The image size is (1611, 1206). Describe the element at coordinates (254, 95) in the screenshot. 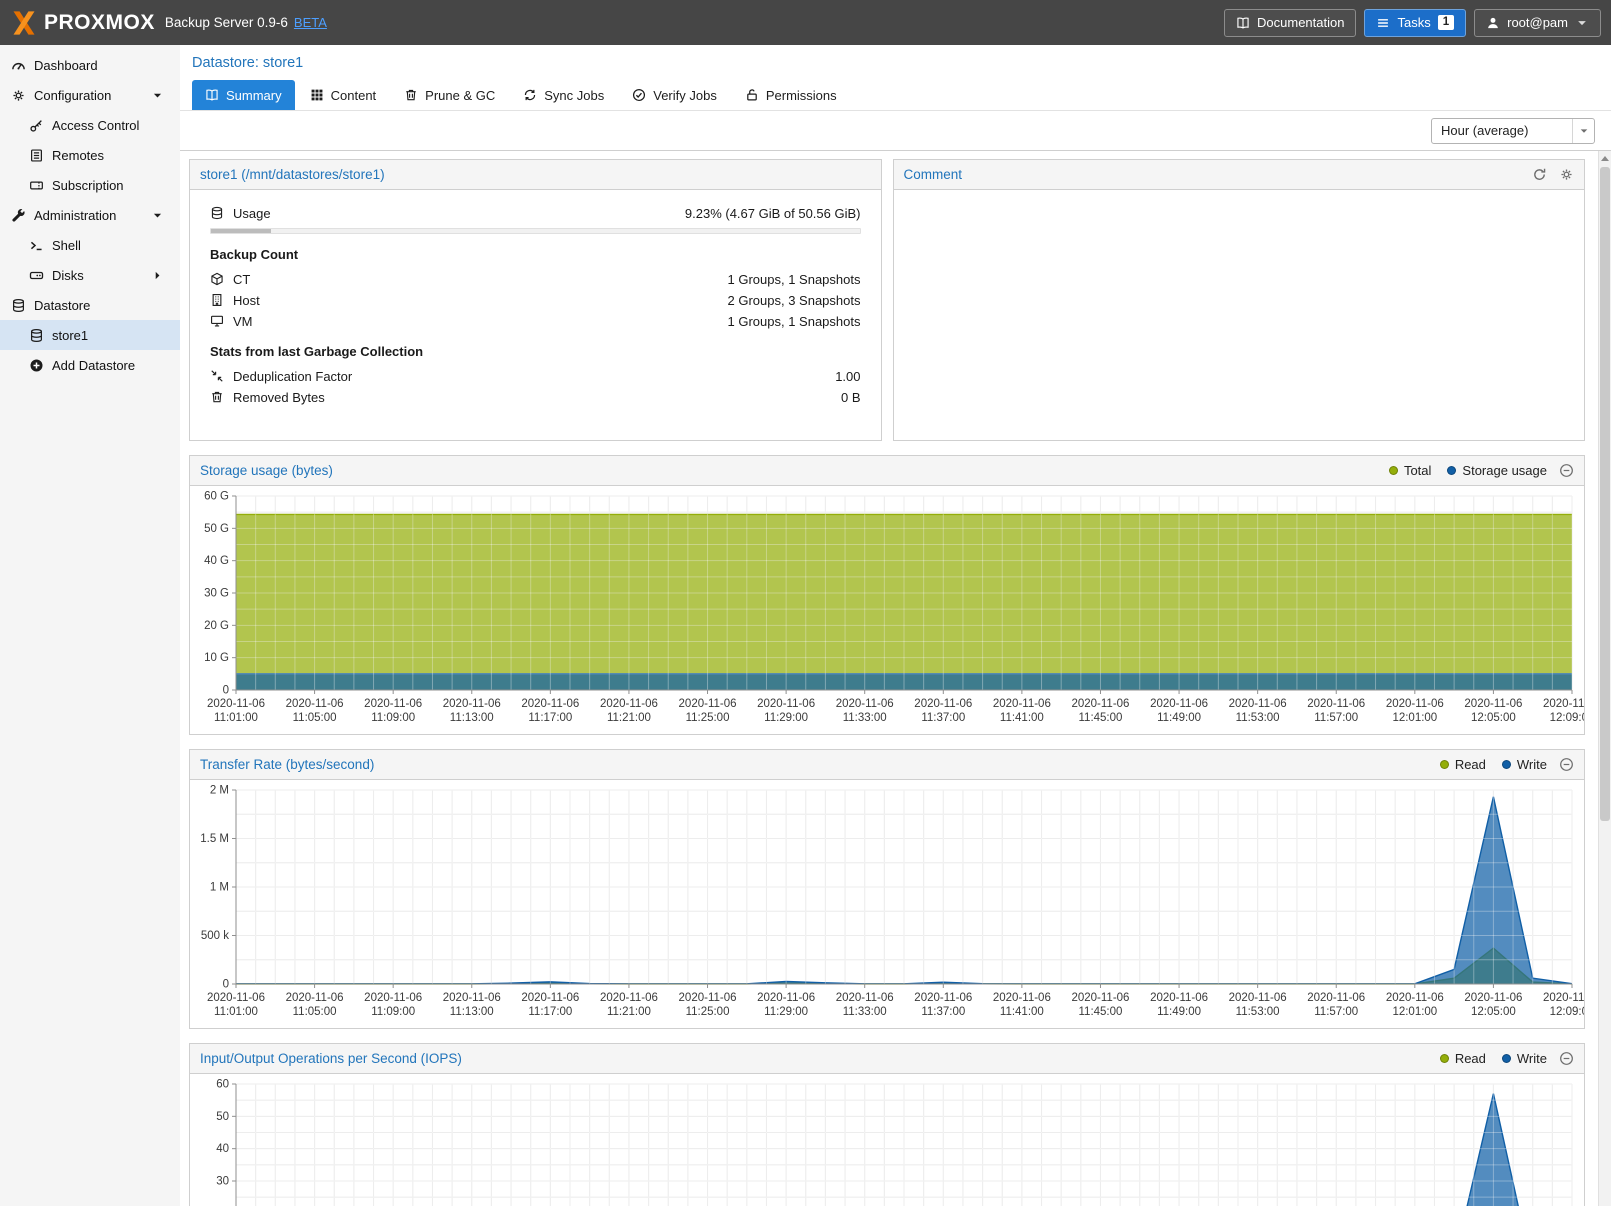

I see `tab-label: Summary` at that location.